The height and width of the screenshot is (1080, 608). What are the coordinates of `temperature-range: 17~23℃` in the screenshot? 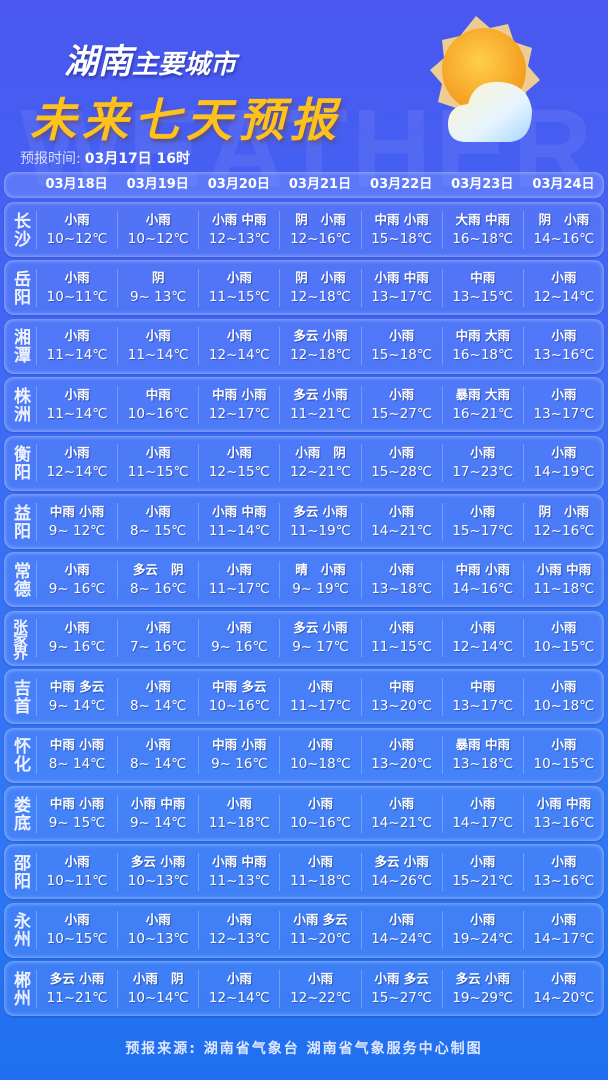 It's located at (483, 472).